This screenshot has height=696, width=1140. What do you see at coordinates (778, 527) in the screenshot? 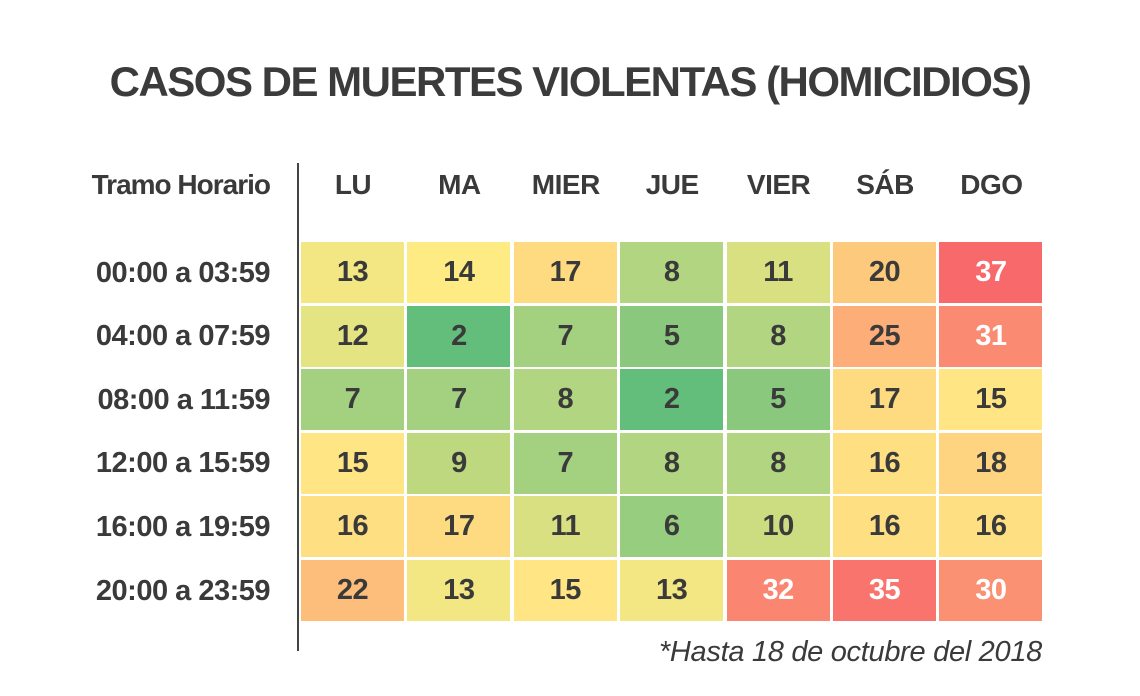
I see `heatmap-cell-vier: 10` at bounding box center [778, 527].